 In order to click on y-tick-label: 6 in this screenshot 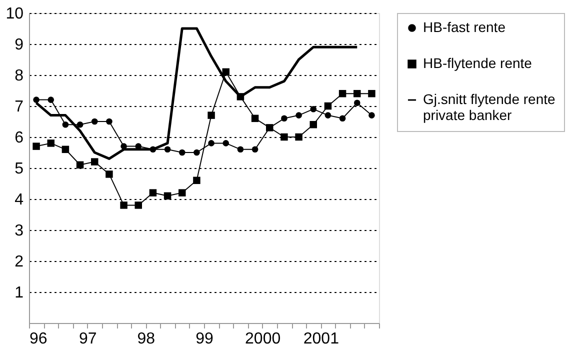, I will do `click(19, 138)`.